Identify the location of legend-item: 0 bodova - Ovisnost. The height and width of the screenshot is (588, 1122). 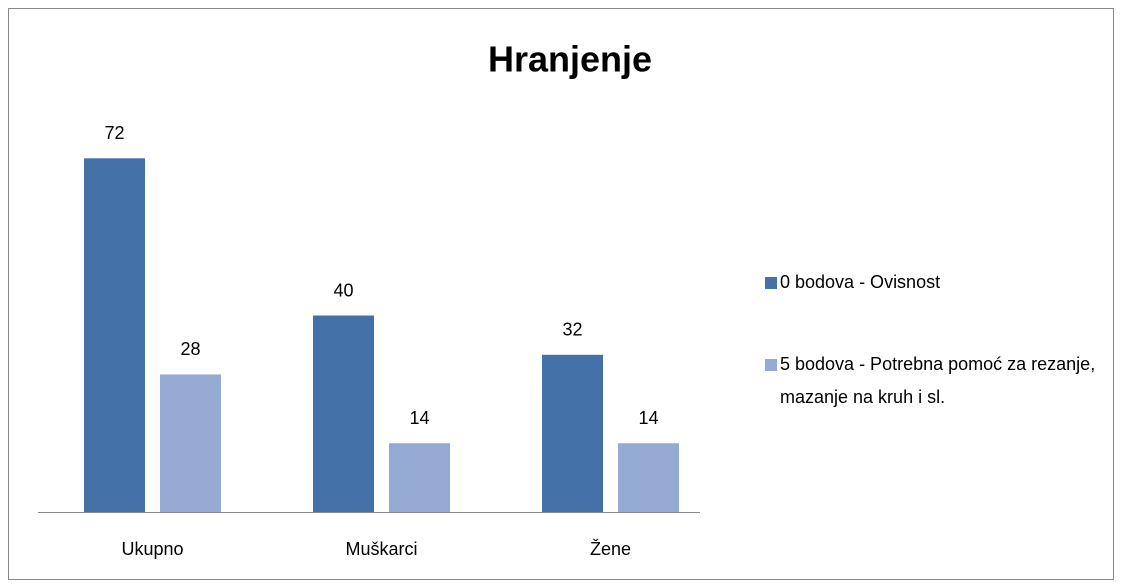
(860, 282).